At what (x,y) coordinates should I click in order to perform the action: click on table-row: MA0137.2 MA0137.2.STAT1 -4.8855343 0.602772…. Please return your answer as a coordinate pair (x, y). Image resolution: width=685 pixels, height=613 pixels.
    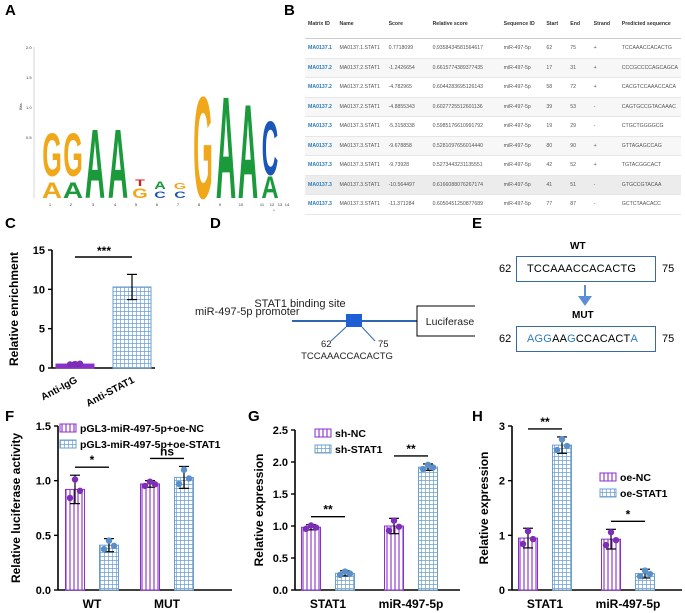
    Looking at the image, I should click on (493, 107).